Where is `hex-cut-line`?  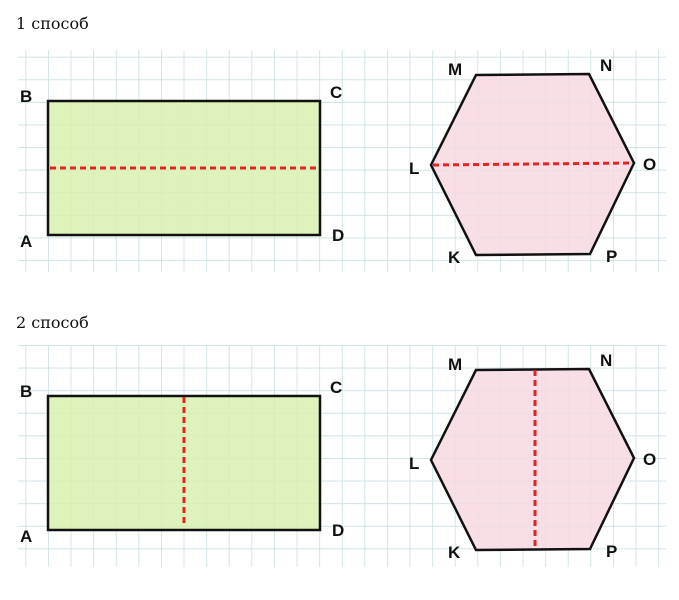
hex-cut-line is located at coordinates (532, 164).